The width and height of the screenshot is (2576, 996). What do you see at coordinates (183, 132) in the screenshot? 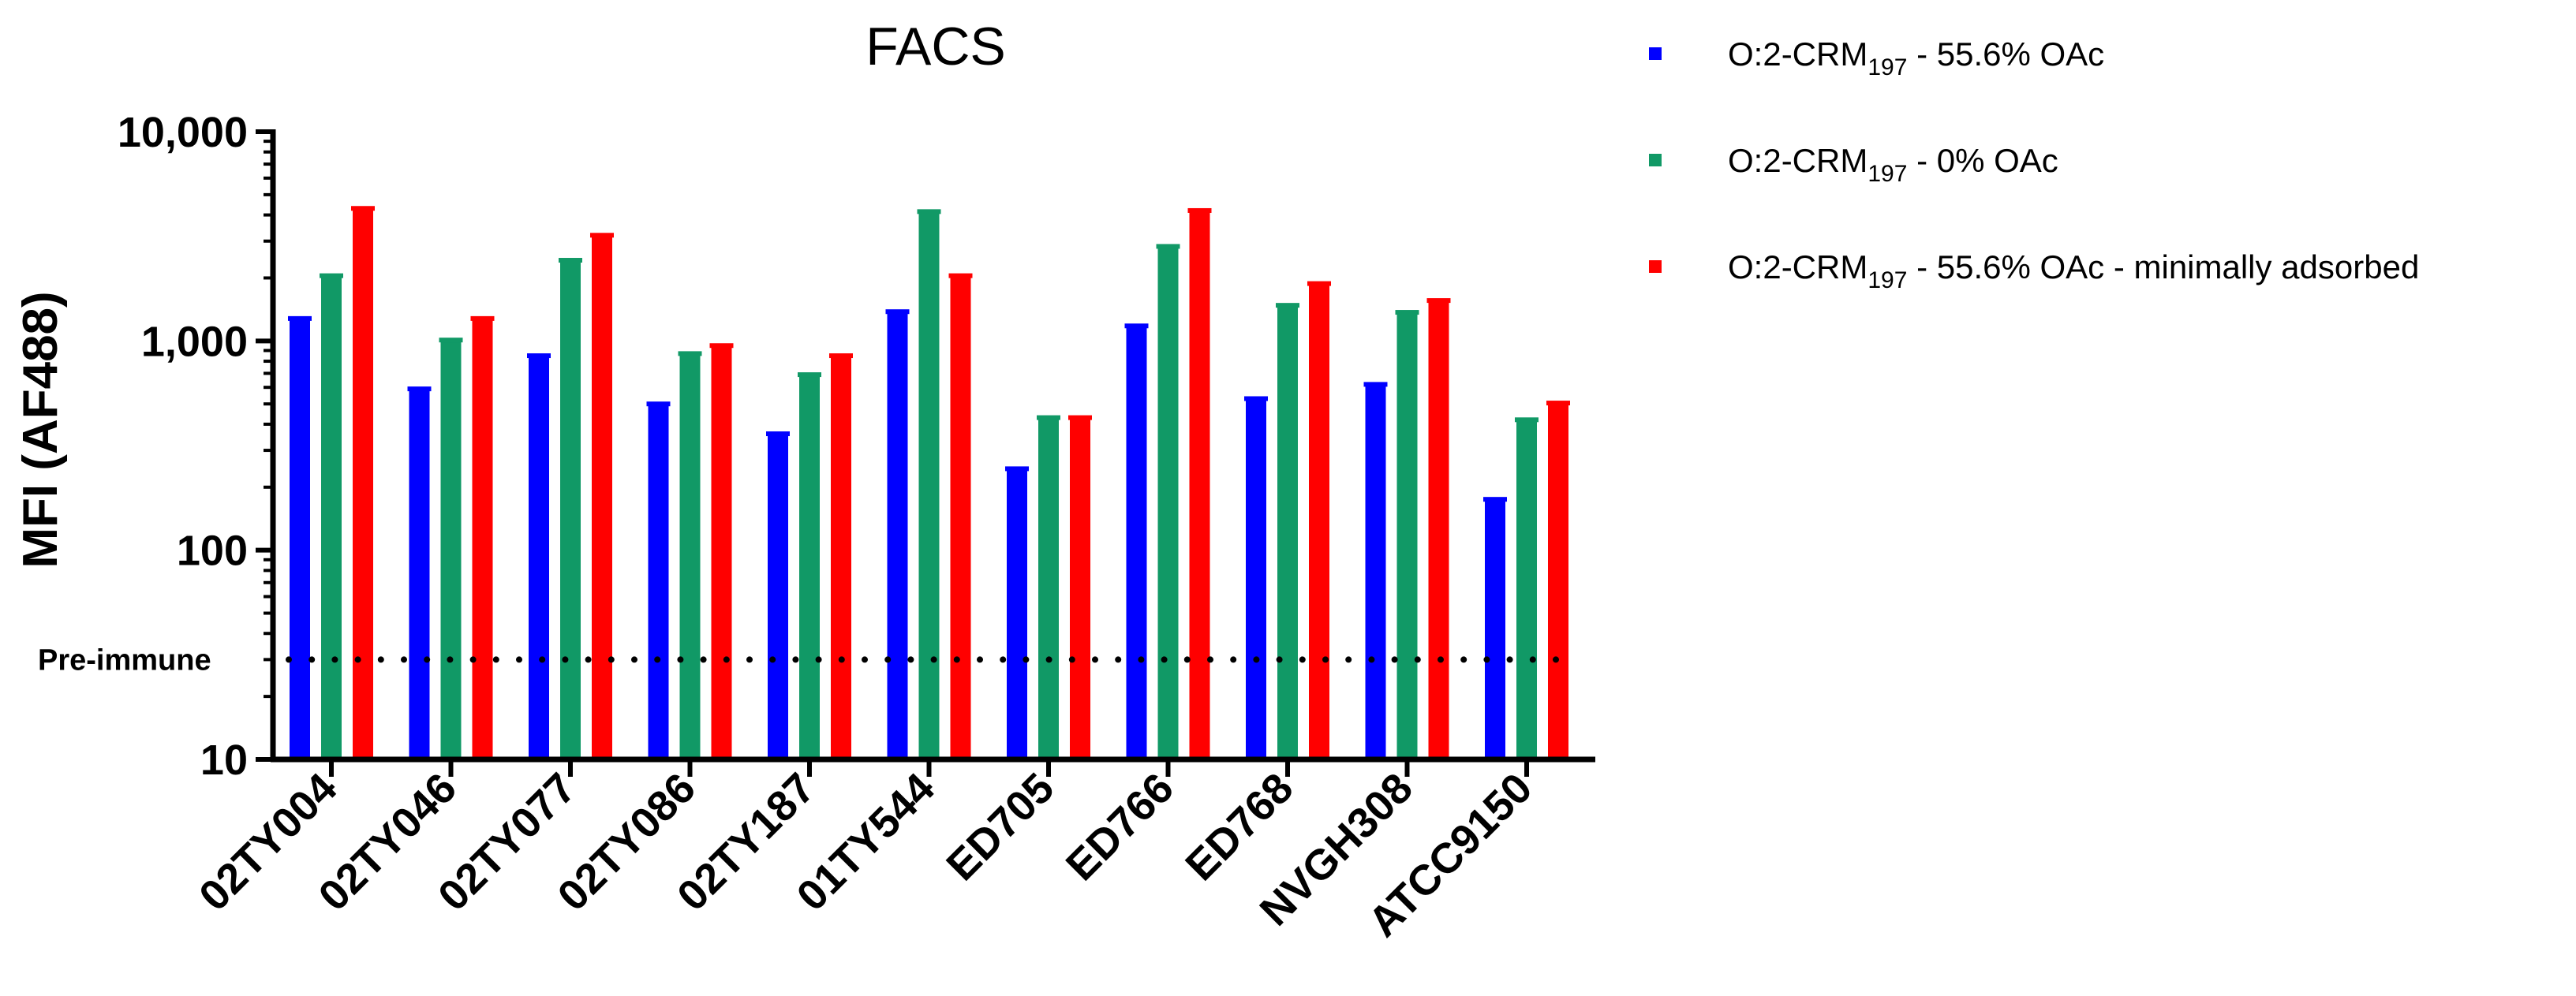
I see `y-tick-label: 10,000` at bounding box center [183, 132].